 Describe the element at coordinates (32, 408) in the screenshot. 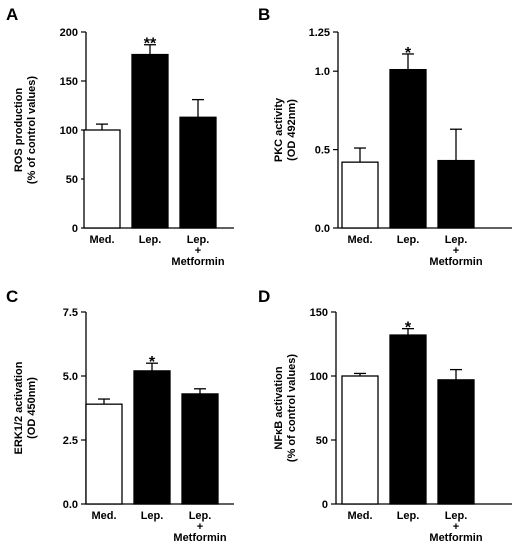

I see `y-axis-title-line: (OD 450nm)` at that location.